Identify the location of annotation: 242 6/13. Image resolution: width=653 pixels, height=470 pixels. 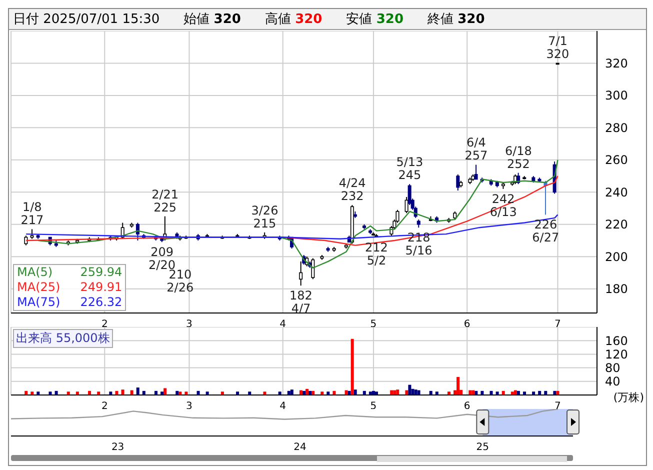
(503, 205).